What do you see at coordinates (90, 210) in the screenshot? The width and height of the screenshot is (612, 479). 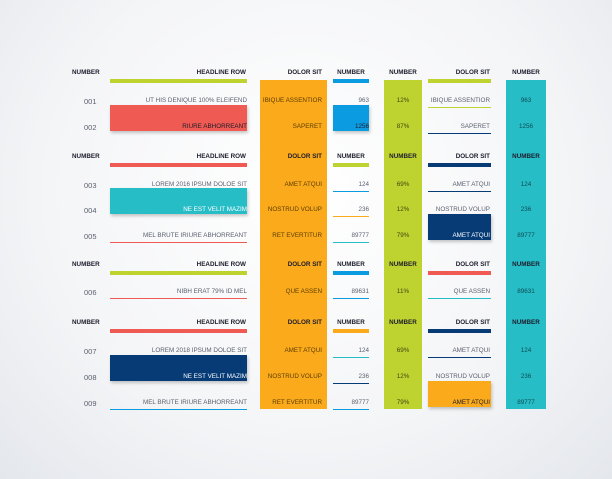 I see `row-number: 004` at bounding box center [90, 210].